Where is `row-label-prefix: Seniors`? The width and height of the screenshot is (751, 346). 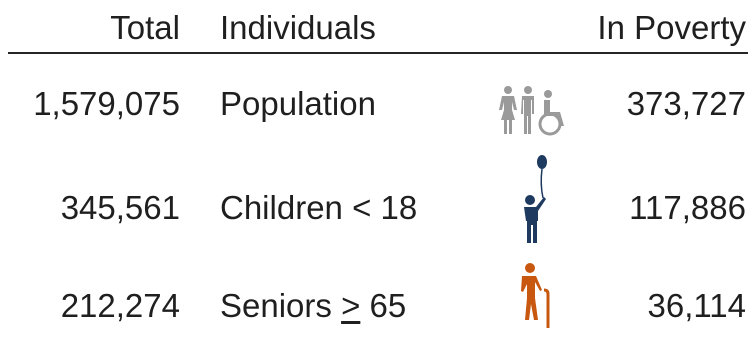 row-label-prefix: Seniors is located at coordinates (281, 305).